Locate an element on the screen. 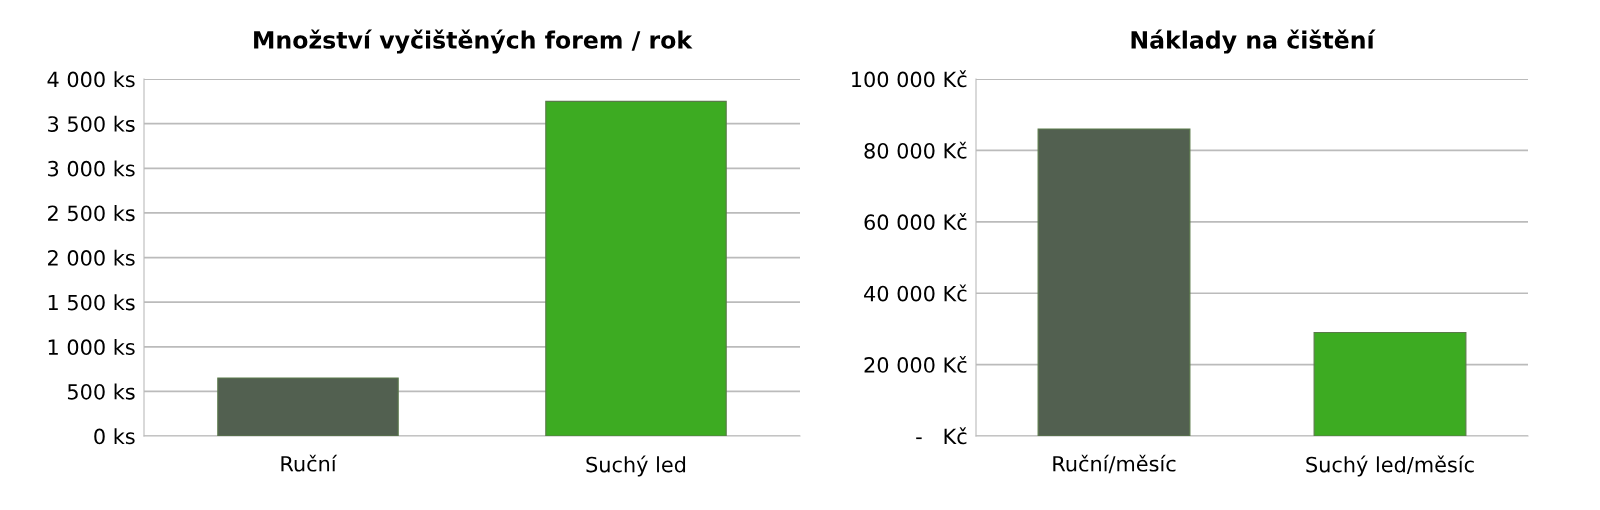 Image resolution: width=1600 pixels, height=510 pixels. y-tick-label: - Kč is located at coordinates (941, 436).